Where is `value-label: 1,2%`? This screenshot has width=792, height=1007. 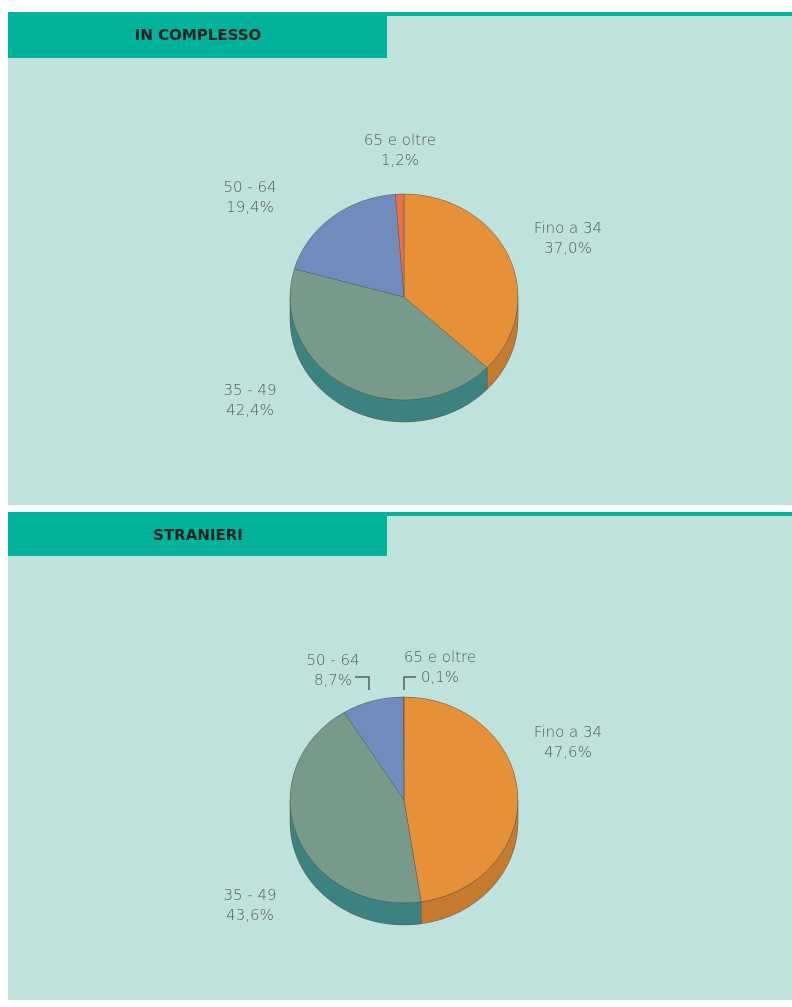
value-label: 1,2% is located at coordinates (400, 160).